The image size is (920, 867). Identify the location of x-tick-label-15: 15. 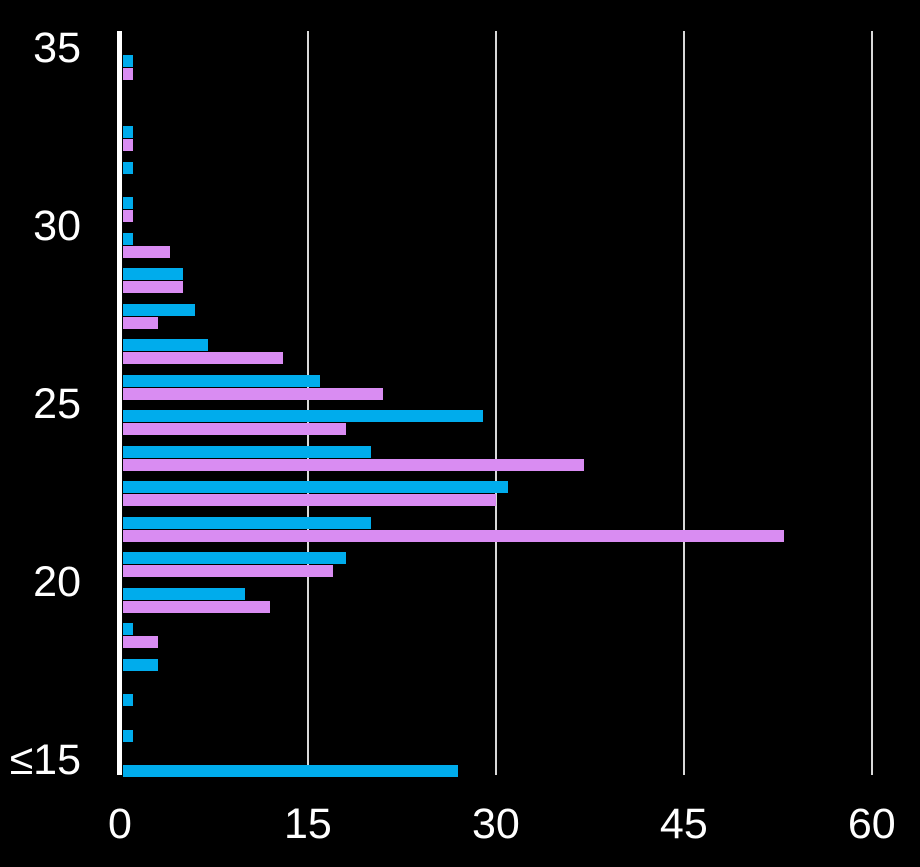
(308, 824).